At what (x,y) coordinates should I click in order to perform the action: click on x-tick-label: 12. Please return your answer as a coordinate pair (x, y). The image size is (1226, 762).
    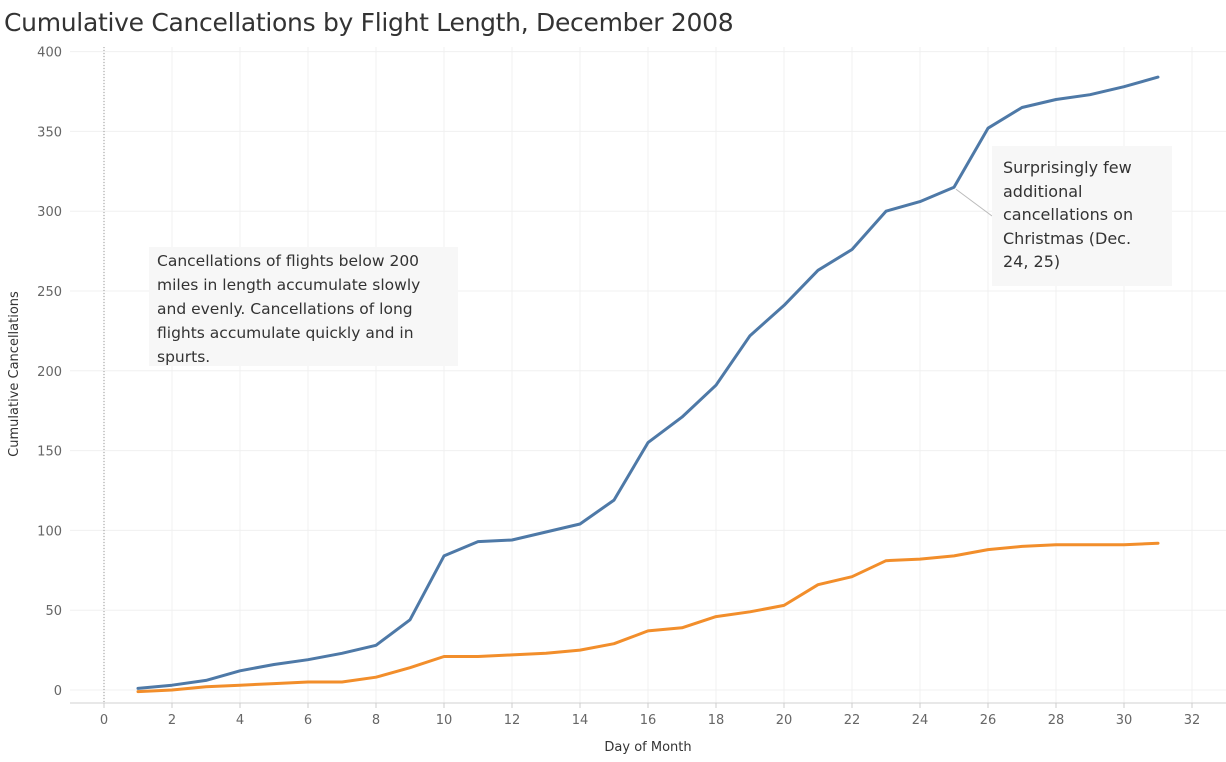
    Looking at the image, I should click on (512, 720).